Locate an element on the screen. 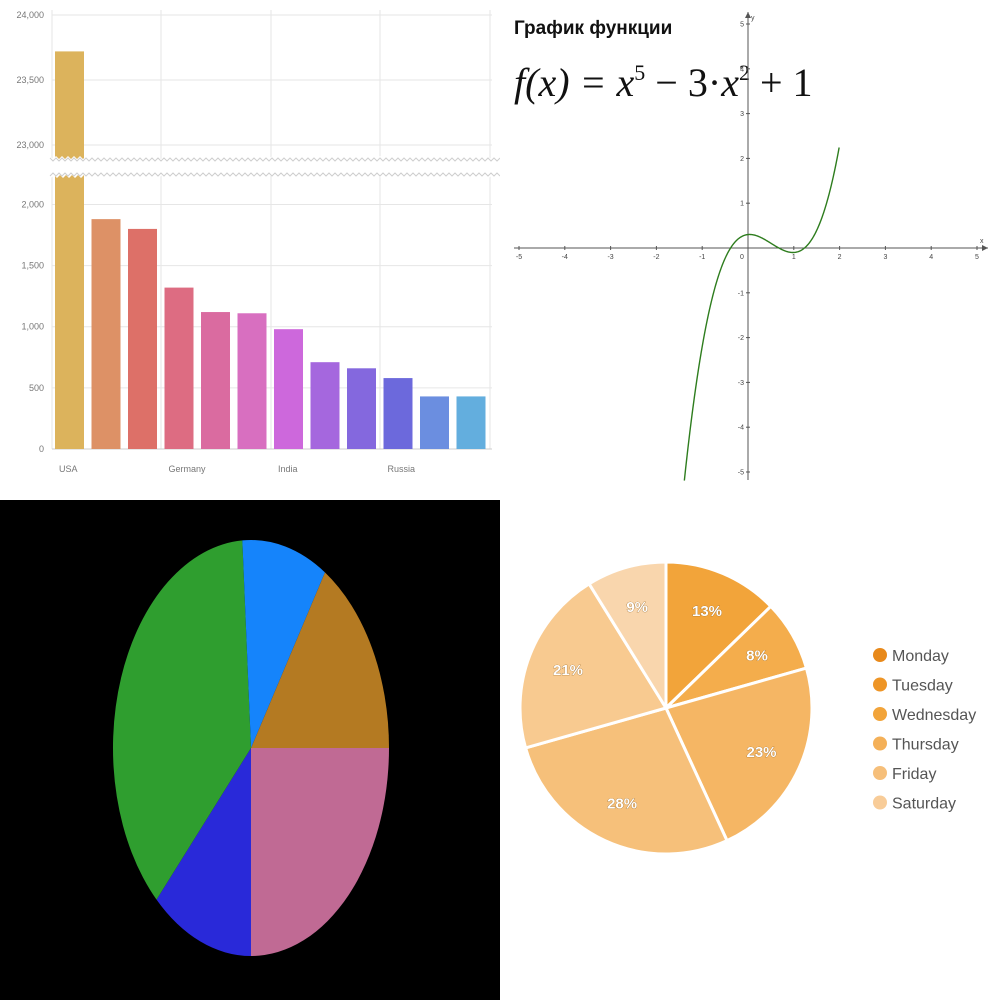 This screenshot has width=1000, height=1000. x-tick-label: -2 is located at coordinates (656, 257).